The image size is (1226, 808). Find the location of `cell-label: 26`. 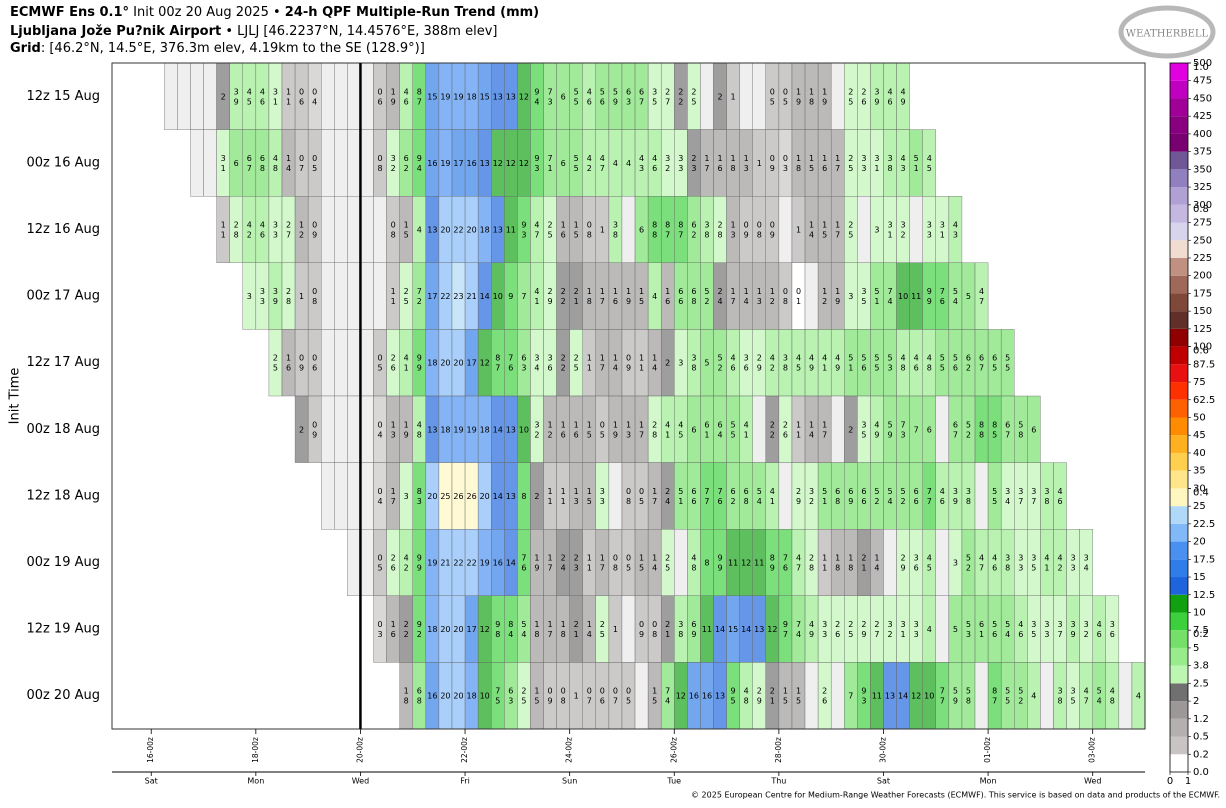

cell-label: 26 is located at coordinates (471, 495).